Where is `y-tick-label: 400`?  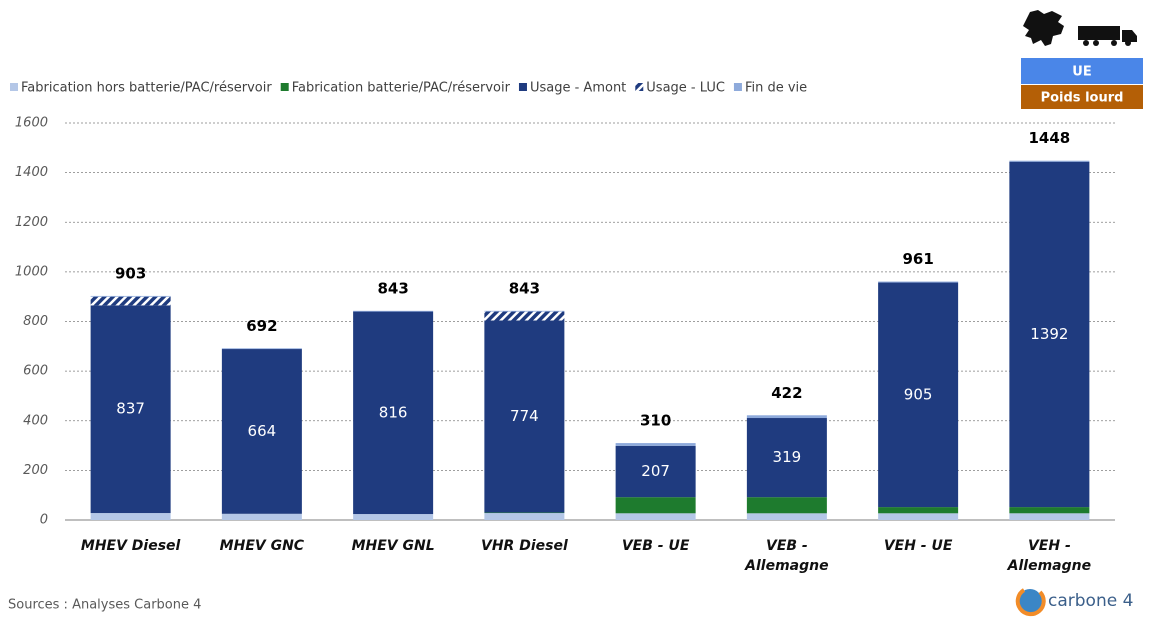 y-tick-label: 400 is located at coordinates (35, 420).